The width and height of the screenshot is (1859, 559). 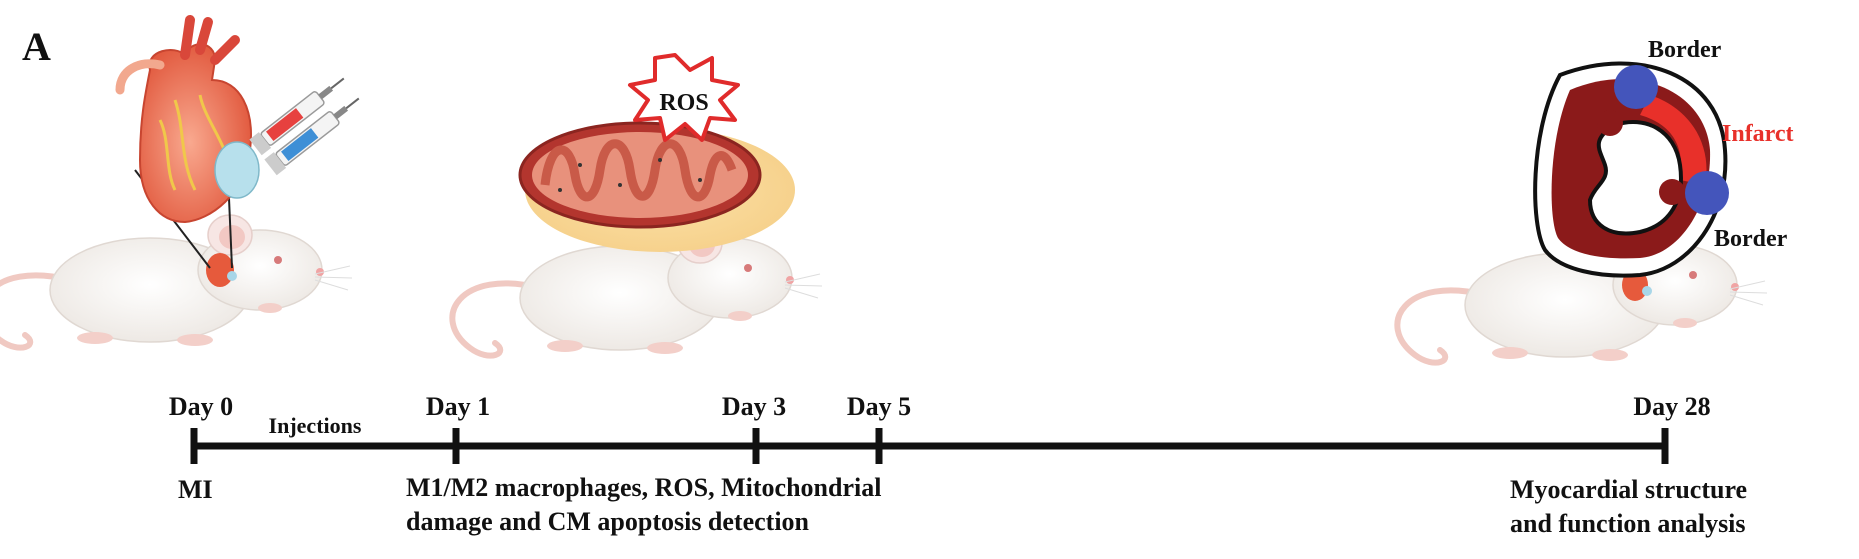 What do you see at coordinates (656, 186) in the screenshot?
I see `mitochondrion-icon` at bounding box center [656, 186].